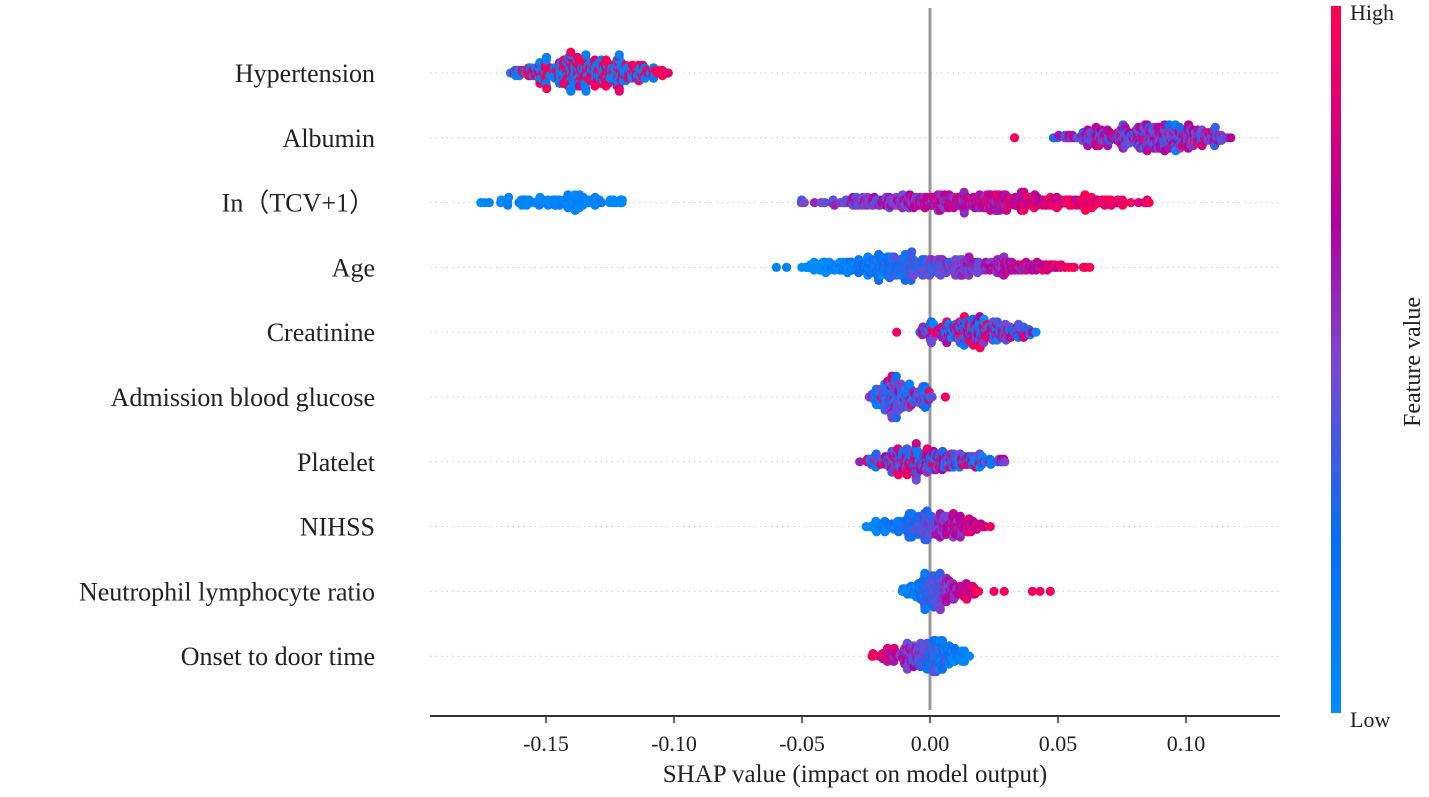 Image resolution: width=1429 pixels, height=797 pixels. What do you see at coordinates (1372, 12) in the screenshot?
I see `colorbar-high-label: High` at bounding box center [1372, 12].